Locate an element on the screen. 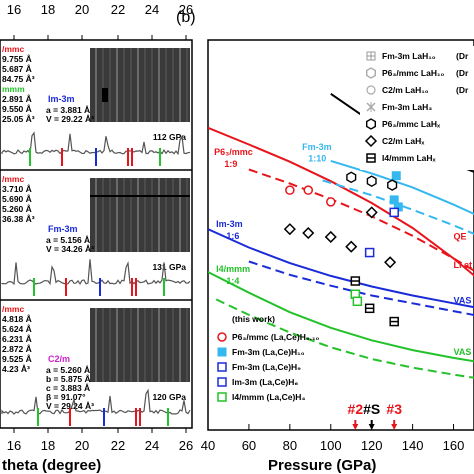 The height and width of the screenshot is (474, 474). phase-parameter: β = 91.07° is located at coordinates (66, 397).